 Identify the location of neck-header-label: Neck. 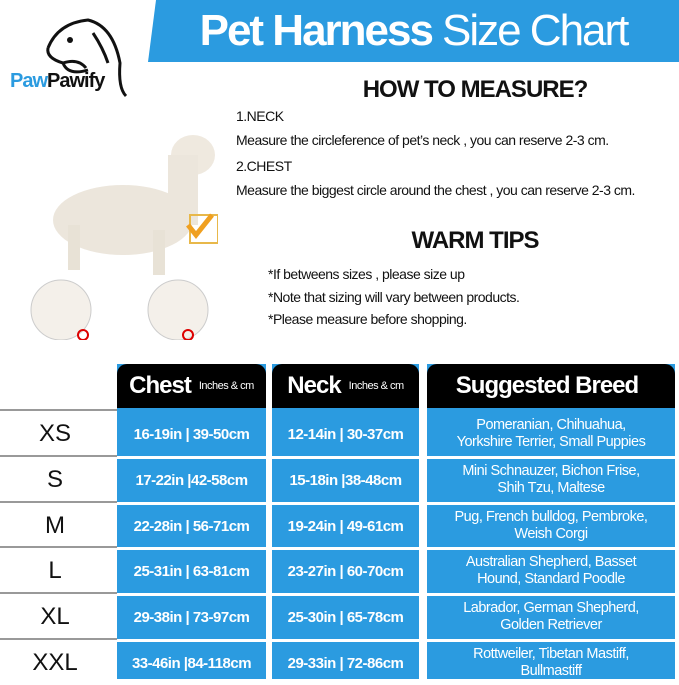
(314, 385).